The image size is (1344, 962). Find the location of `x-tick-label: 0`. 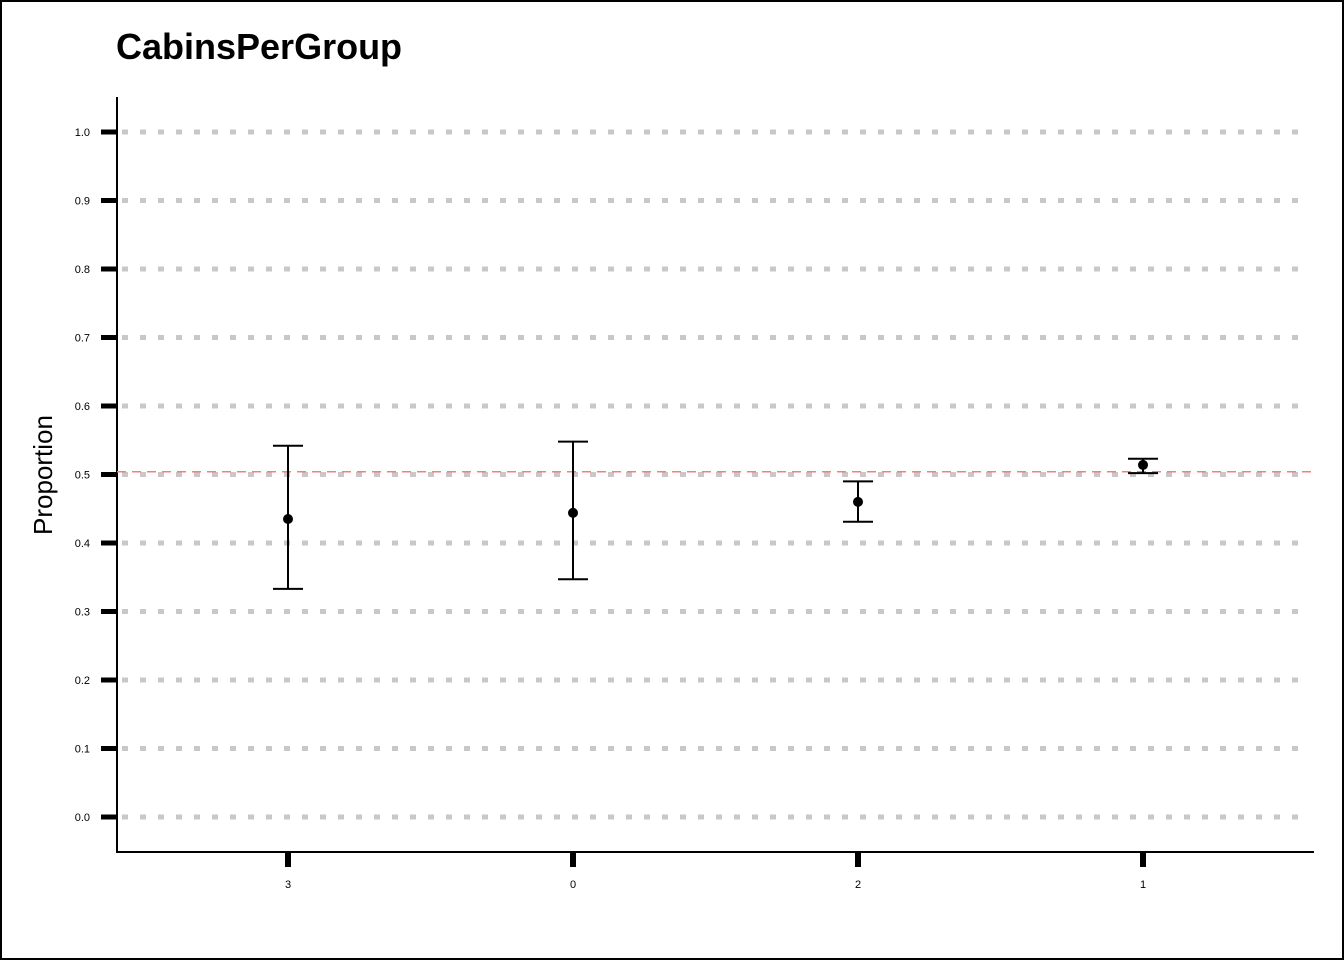

x-tick-label: 0 is located at coordinates (573, 885).